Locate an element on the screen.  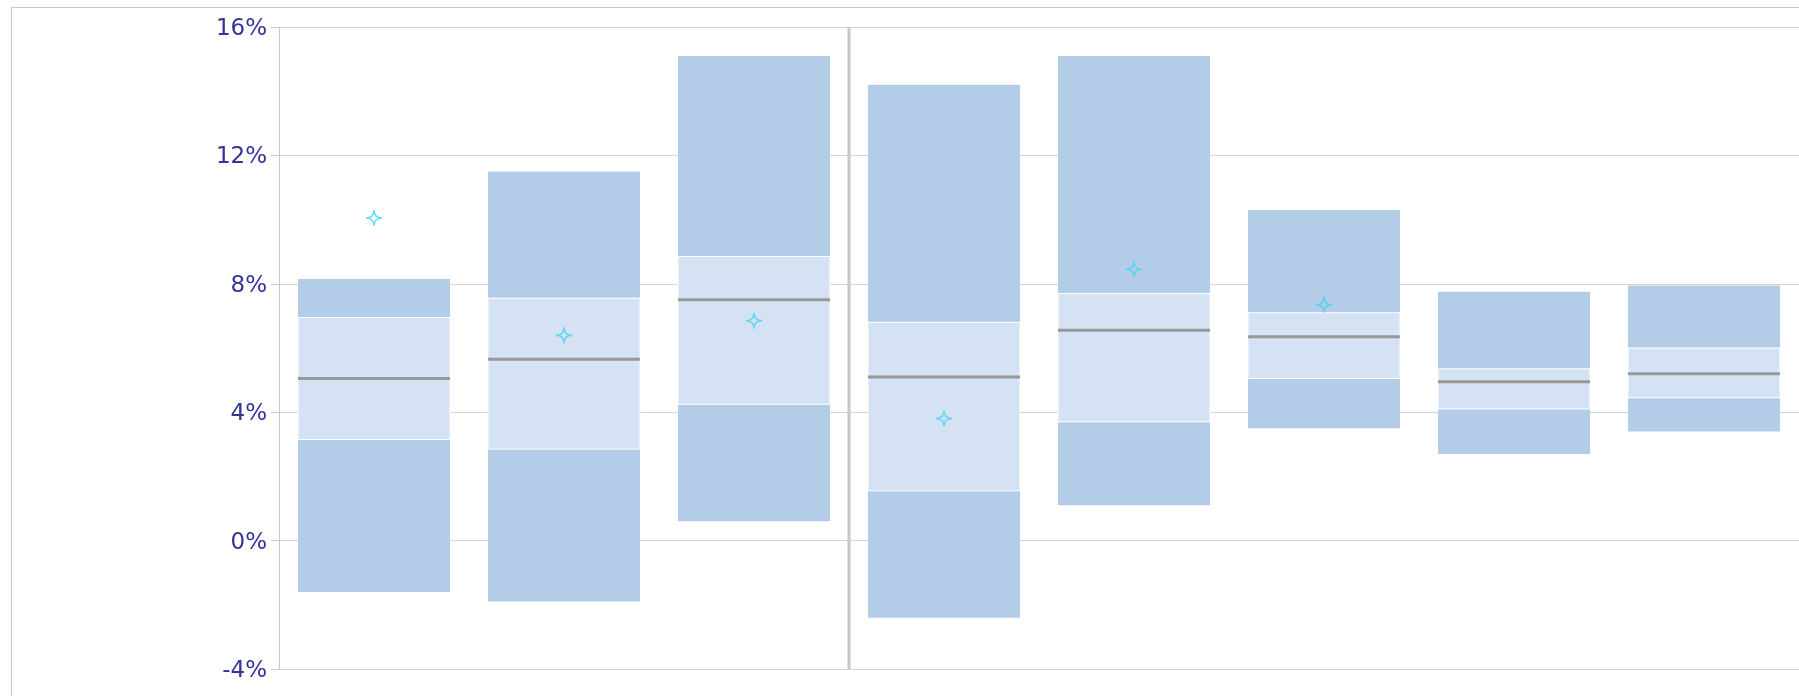
y-tick-label: 0% is located at coordinates (248, 540).